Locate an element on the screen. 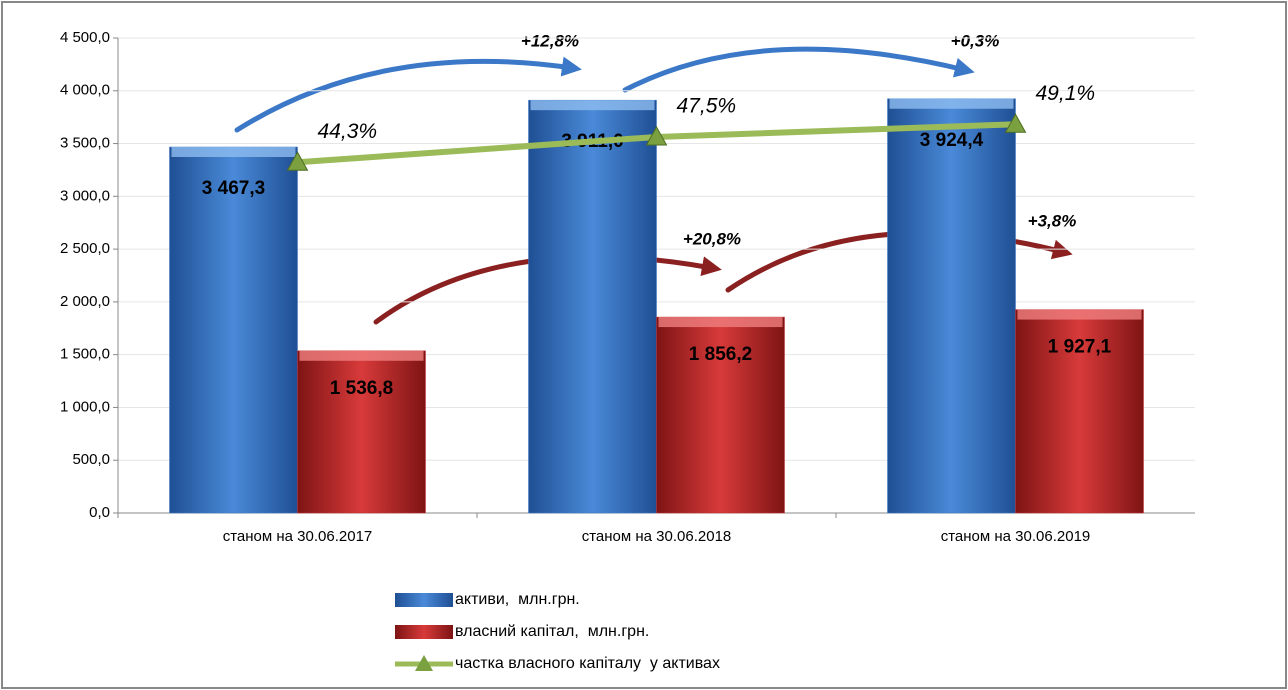  annotation: +0,3% is located at coordinates (975, 40).